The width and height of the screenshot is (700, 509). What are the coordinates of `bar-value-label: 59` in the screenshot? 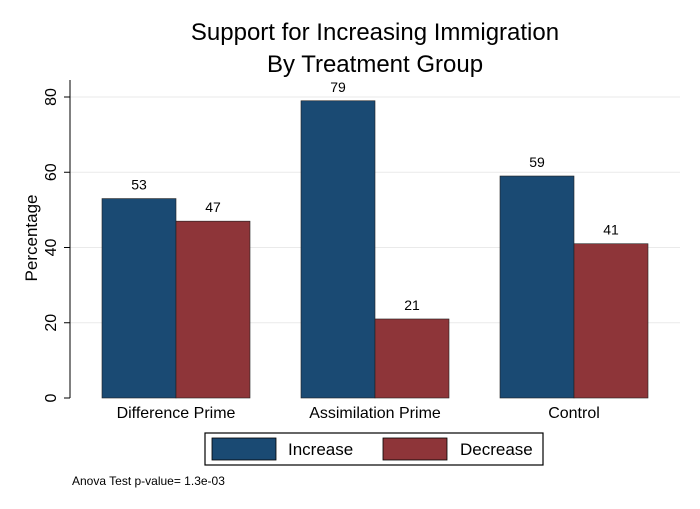 It's located at (537, 162).